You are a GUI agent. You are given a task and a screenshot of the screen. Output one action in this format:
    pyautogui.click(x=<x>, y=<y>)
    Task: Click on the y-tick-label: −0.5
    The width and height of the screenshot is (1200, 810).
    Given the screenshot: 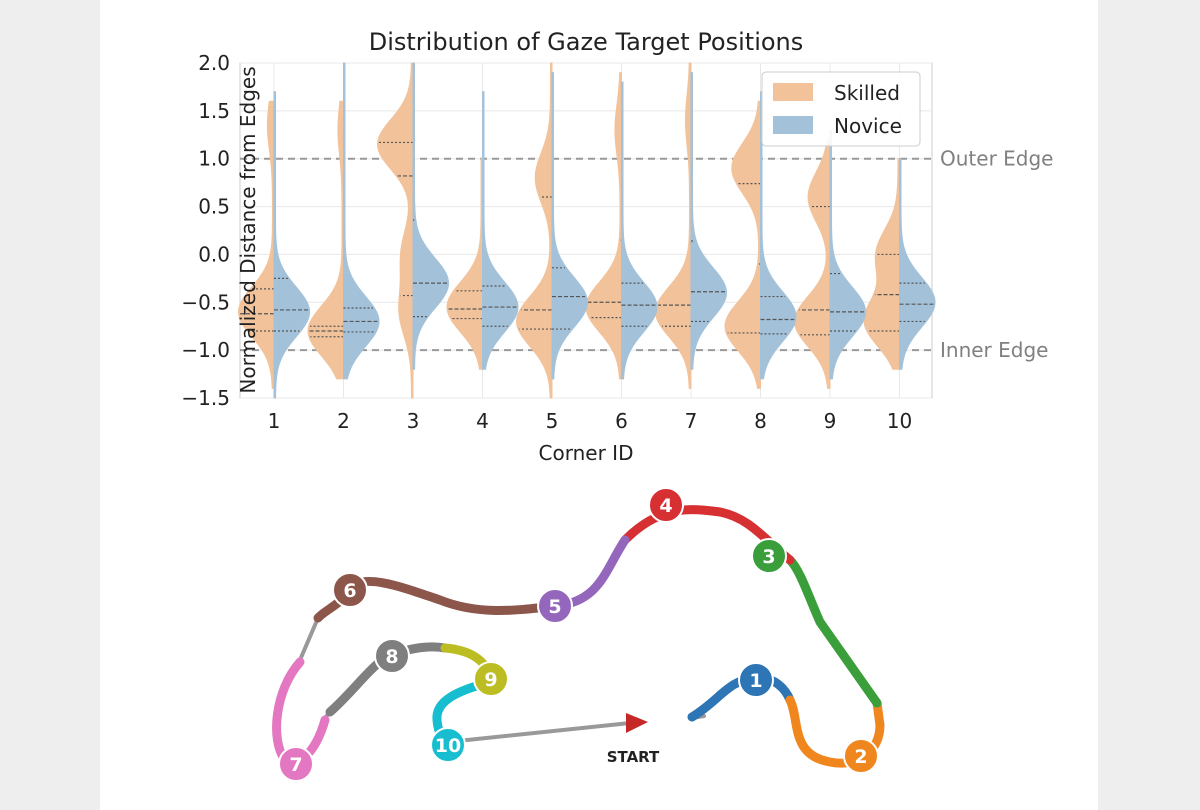 What is the action you would take?
    pyautogui.click(x=205, y=302)
    